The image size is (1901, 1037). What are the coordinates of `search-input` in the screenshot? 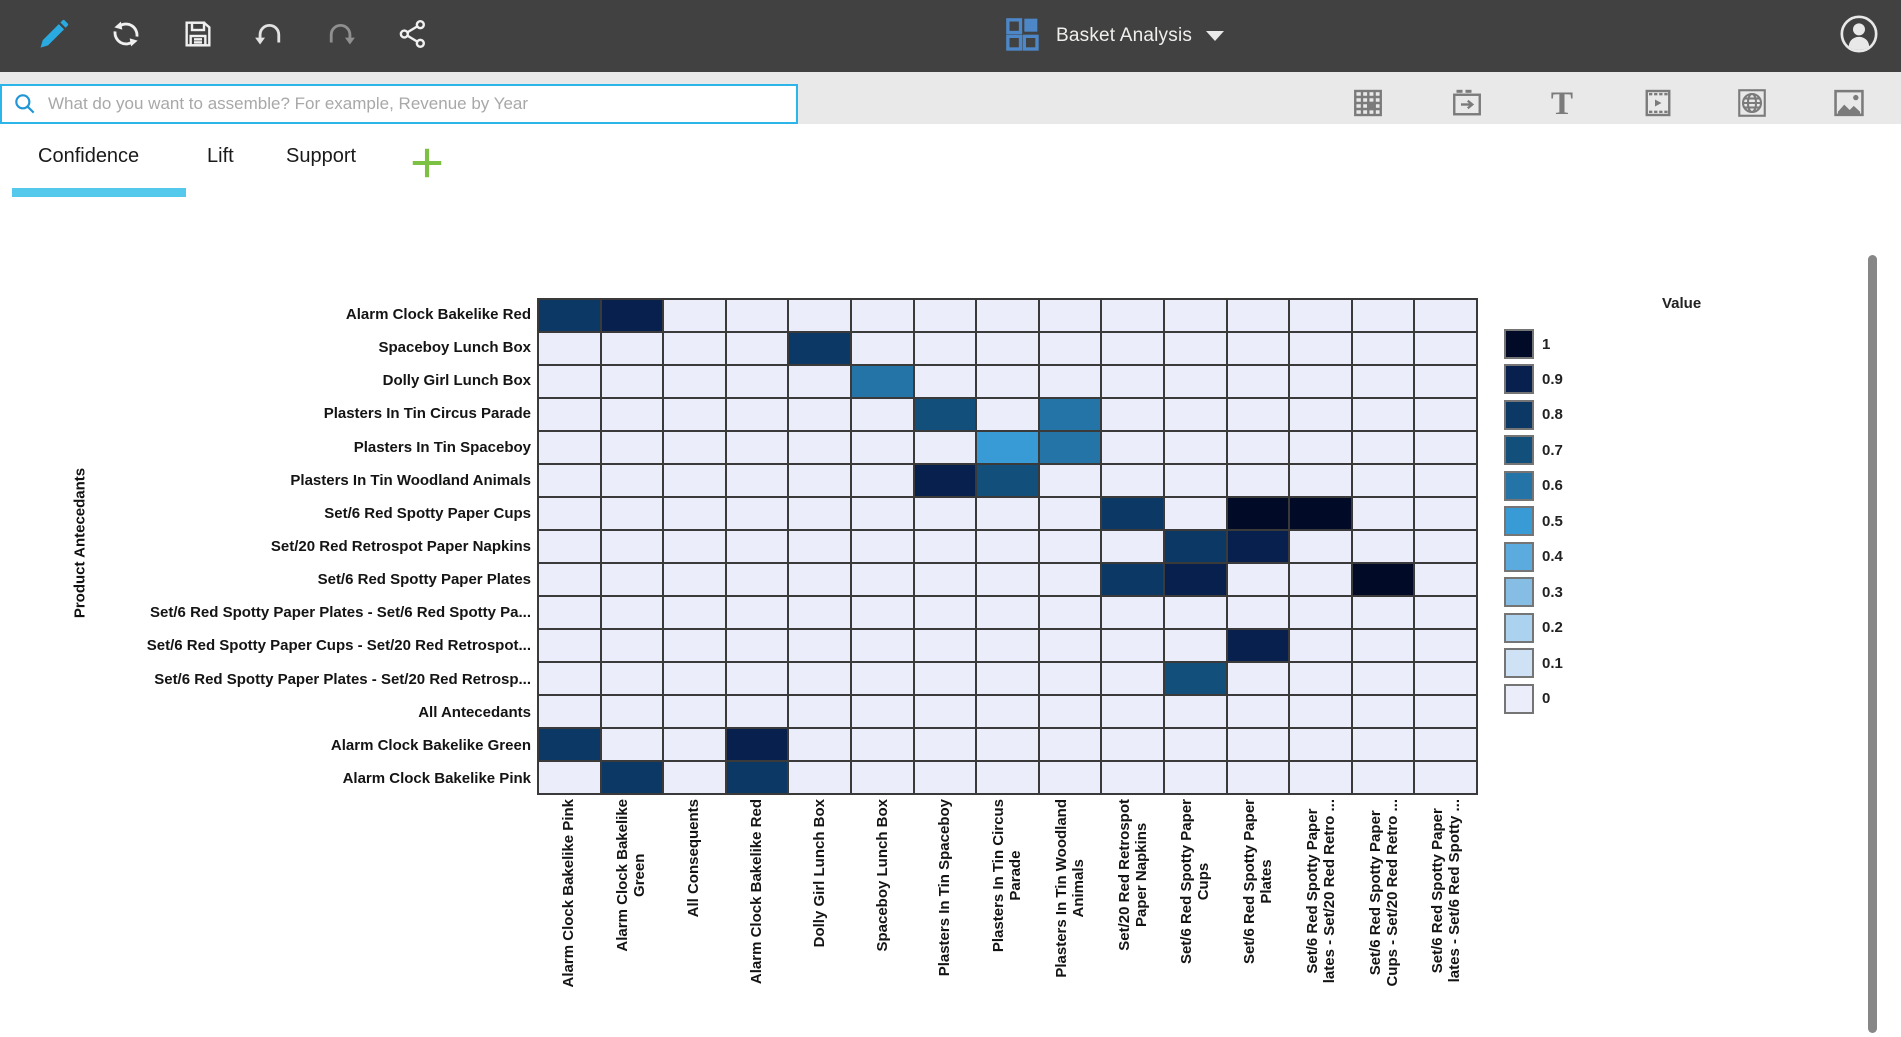 It's located at (421, 104).